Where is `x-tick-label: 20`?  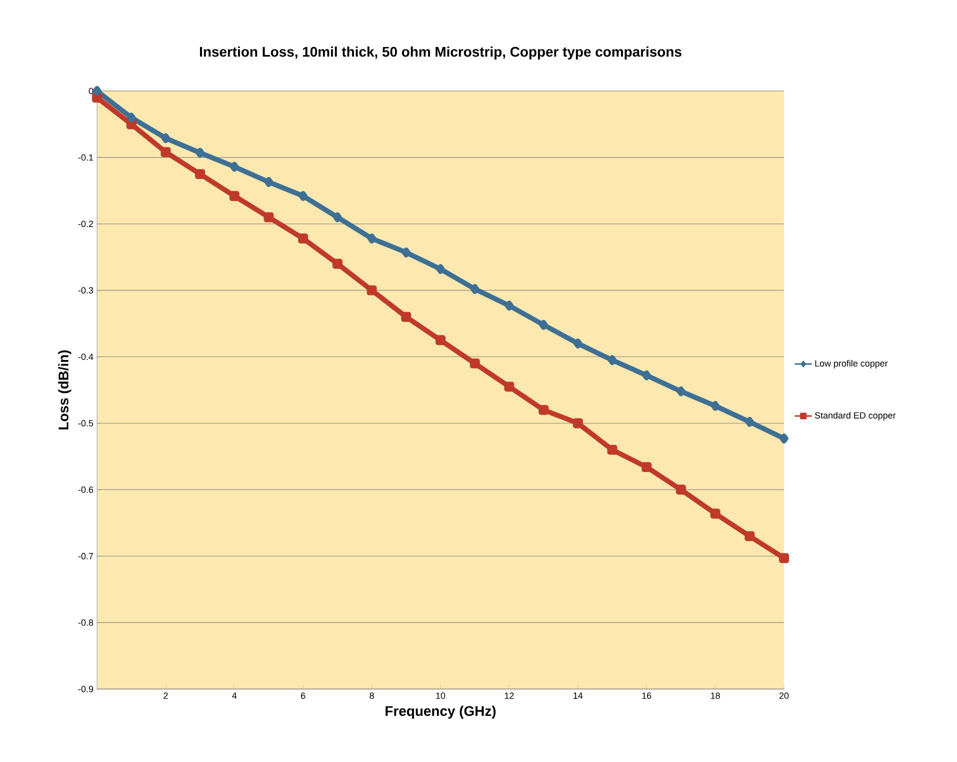 x-tick-label: 20 is located at coordinates (784, 695).